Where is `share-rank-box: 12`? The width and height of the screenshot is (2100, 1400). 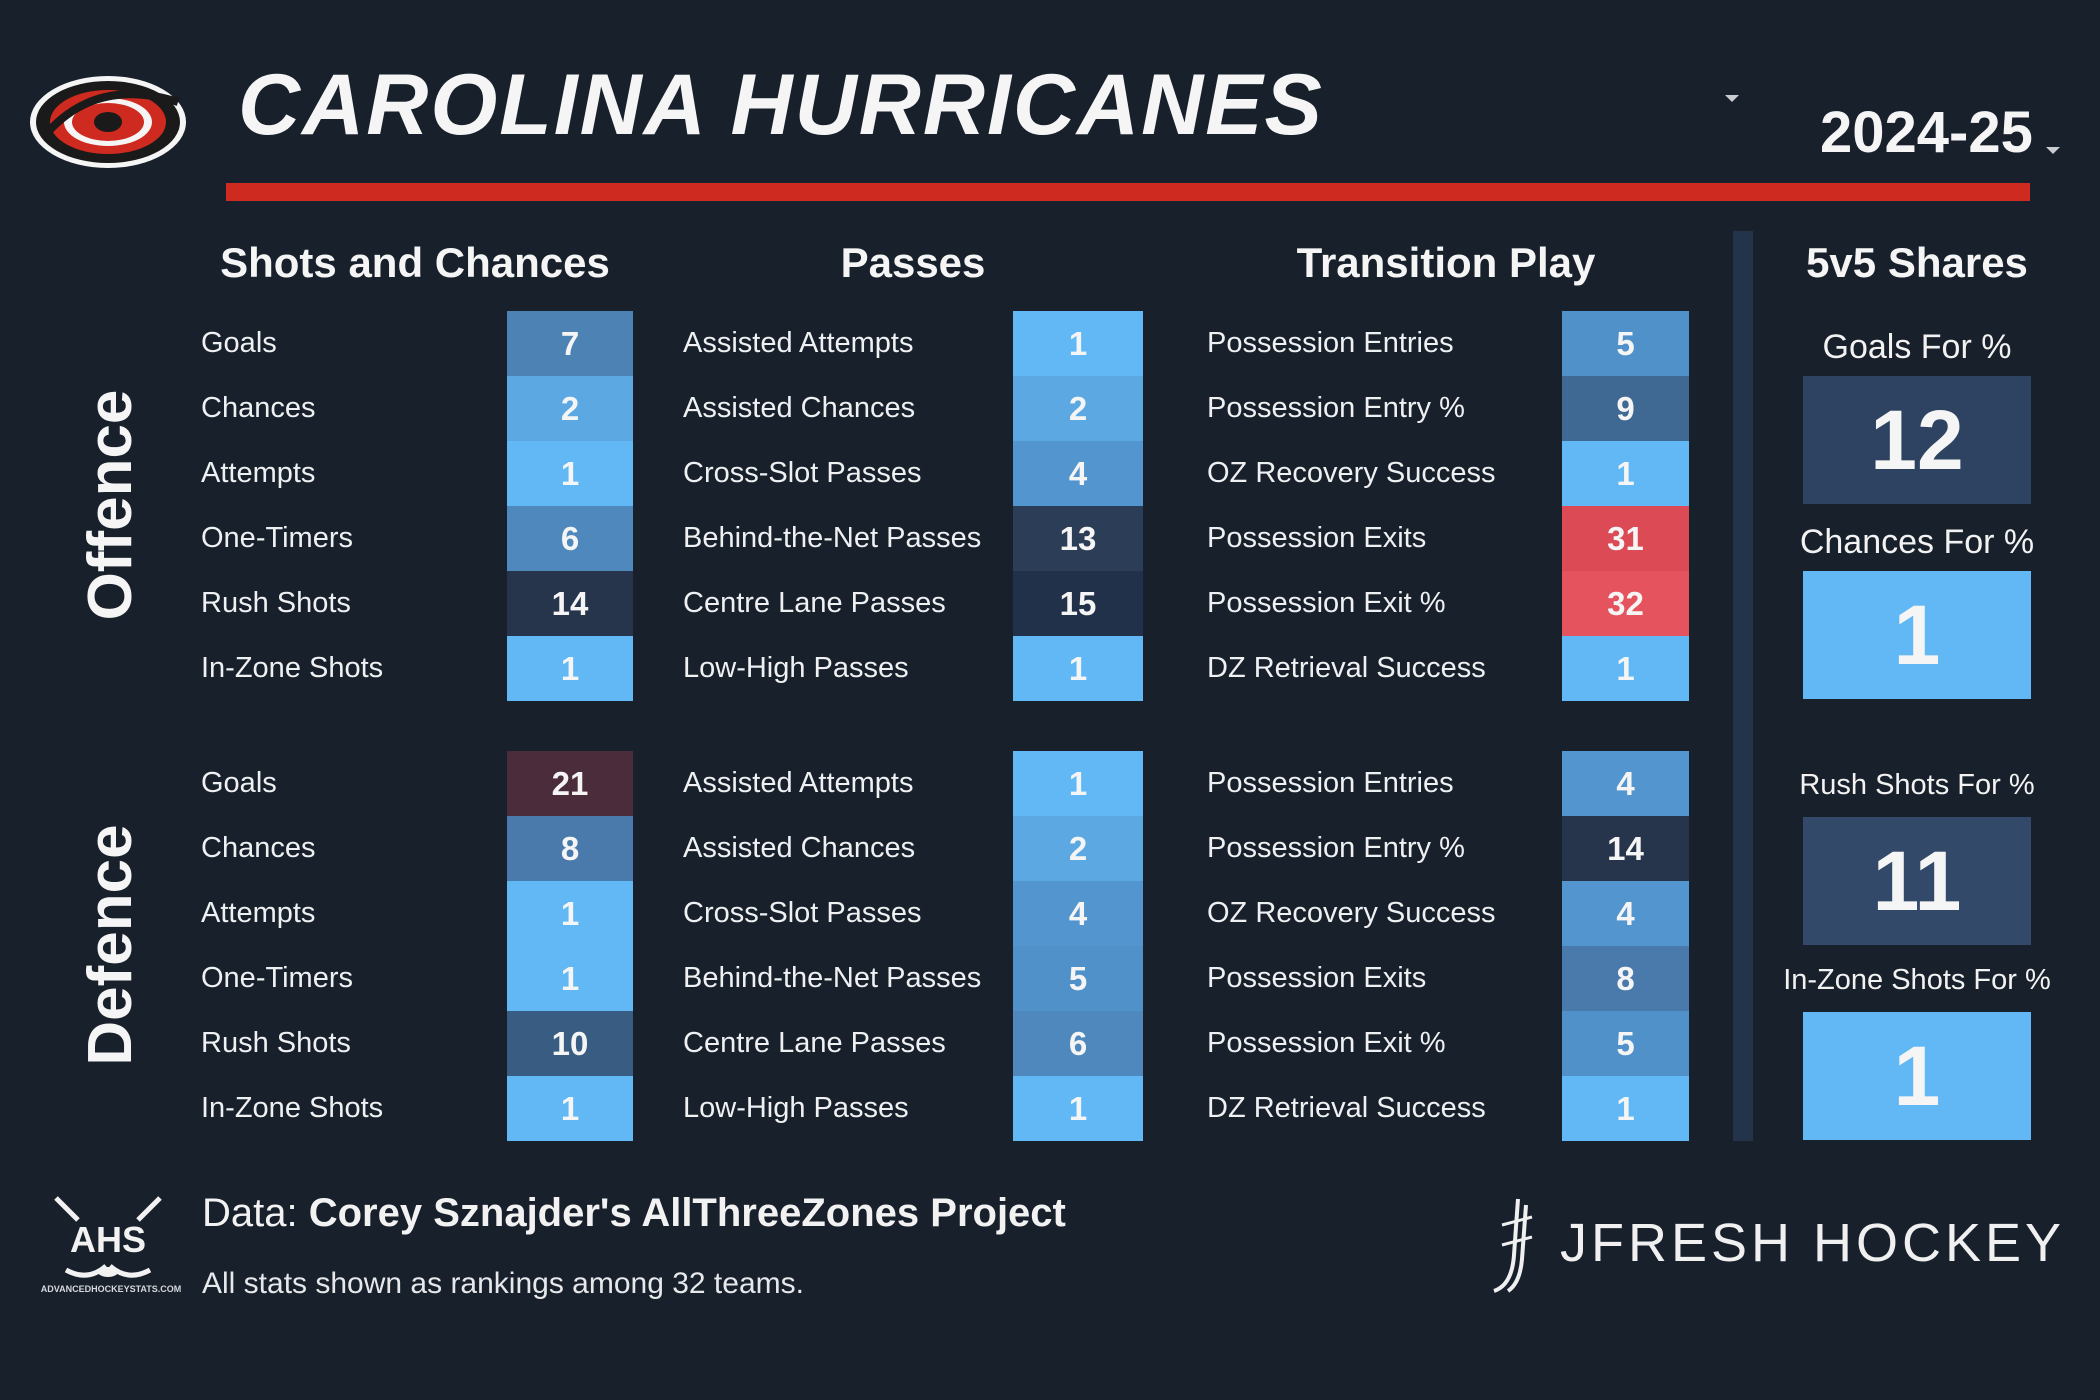 share-rank-box: 12 is located at coordinates (1917, 440).